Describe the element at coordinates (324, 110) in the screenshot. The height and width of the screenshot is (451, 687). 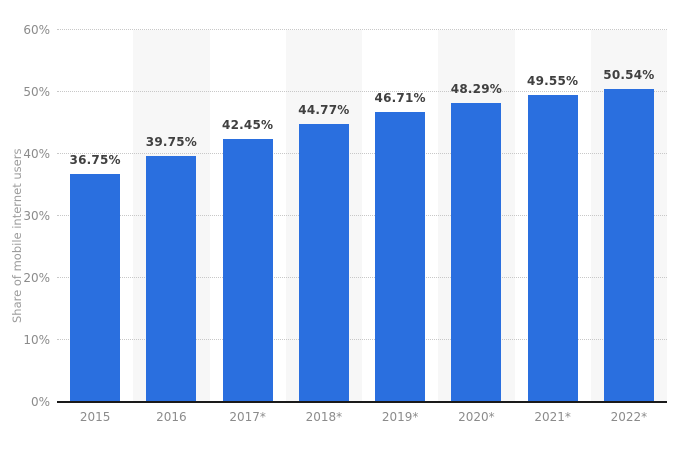
I see `value-label: 44.77%` at that location.